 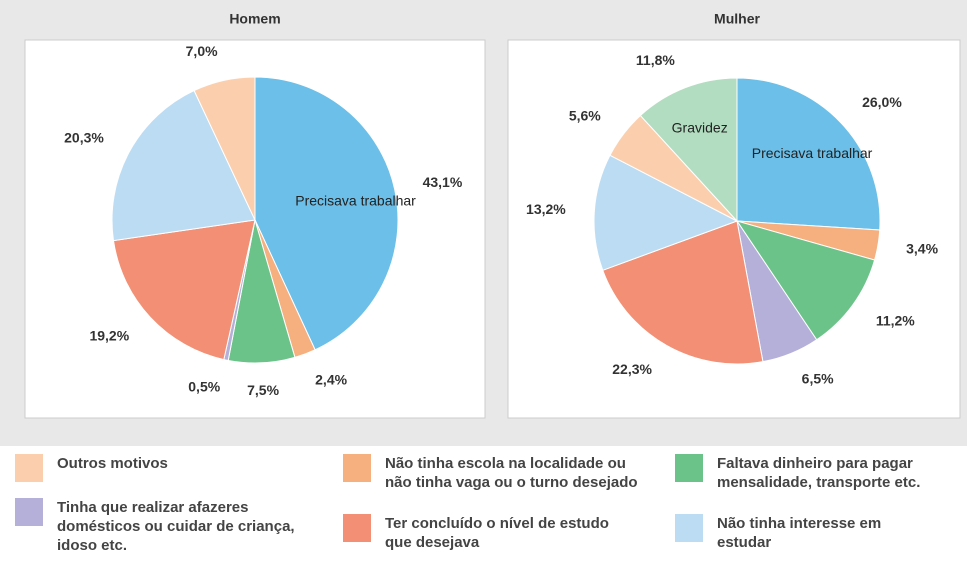 I want to click on value-label: 22,3%, so click(x=632, y=369).